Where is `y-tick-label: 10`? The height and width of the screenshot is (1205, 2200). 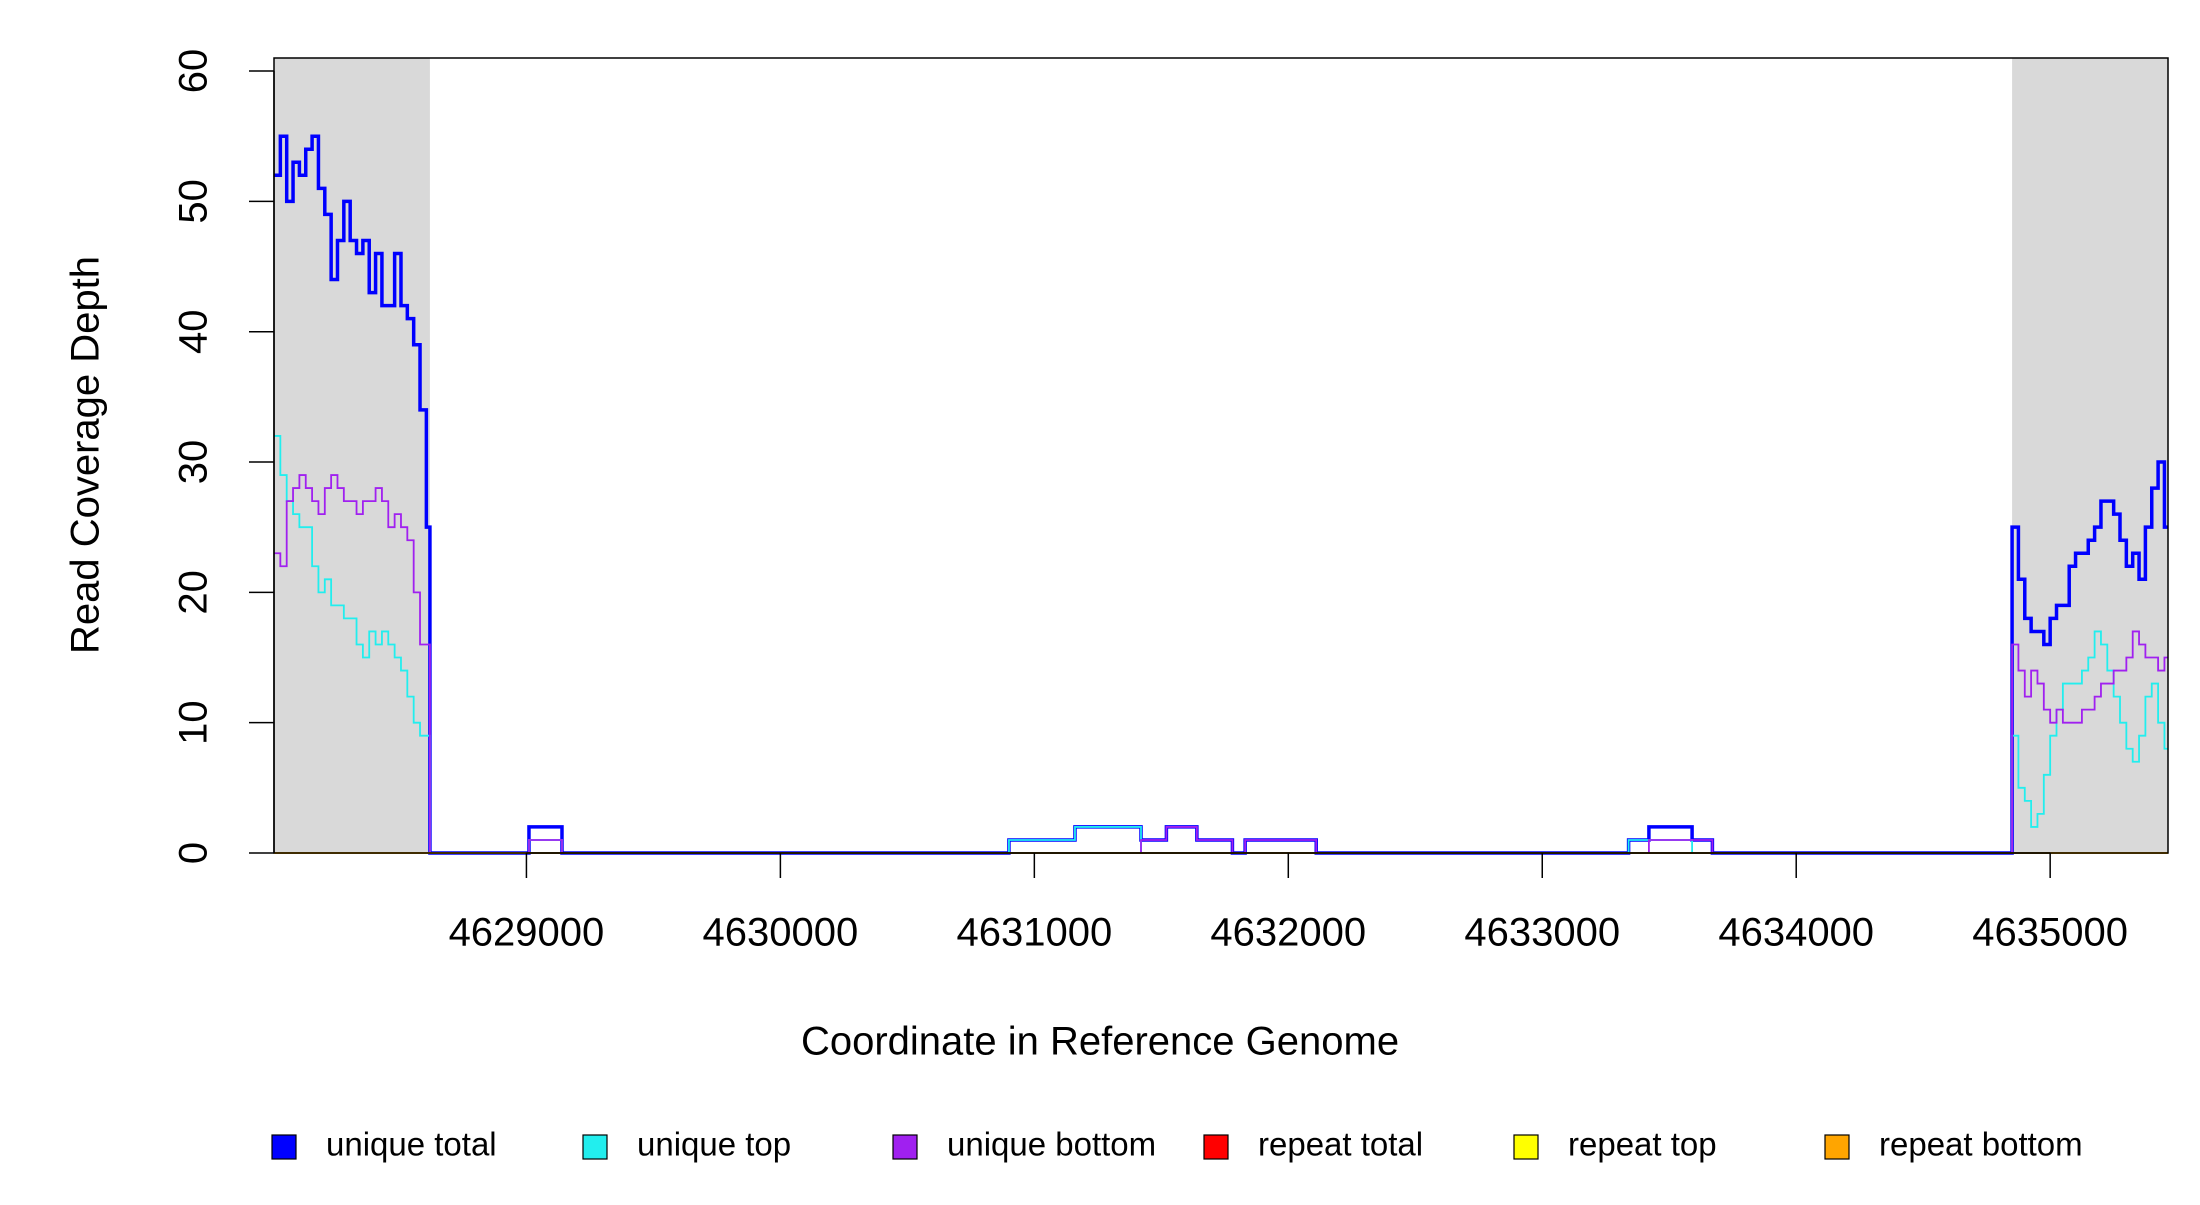 y-tick-label: 10 is located at coordinates (194, 722).